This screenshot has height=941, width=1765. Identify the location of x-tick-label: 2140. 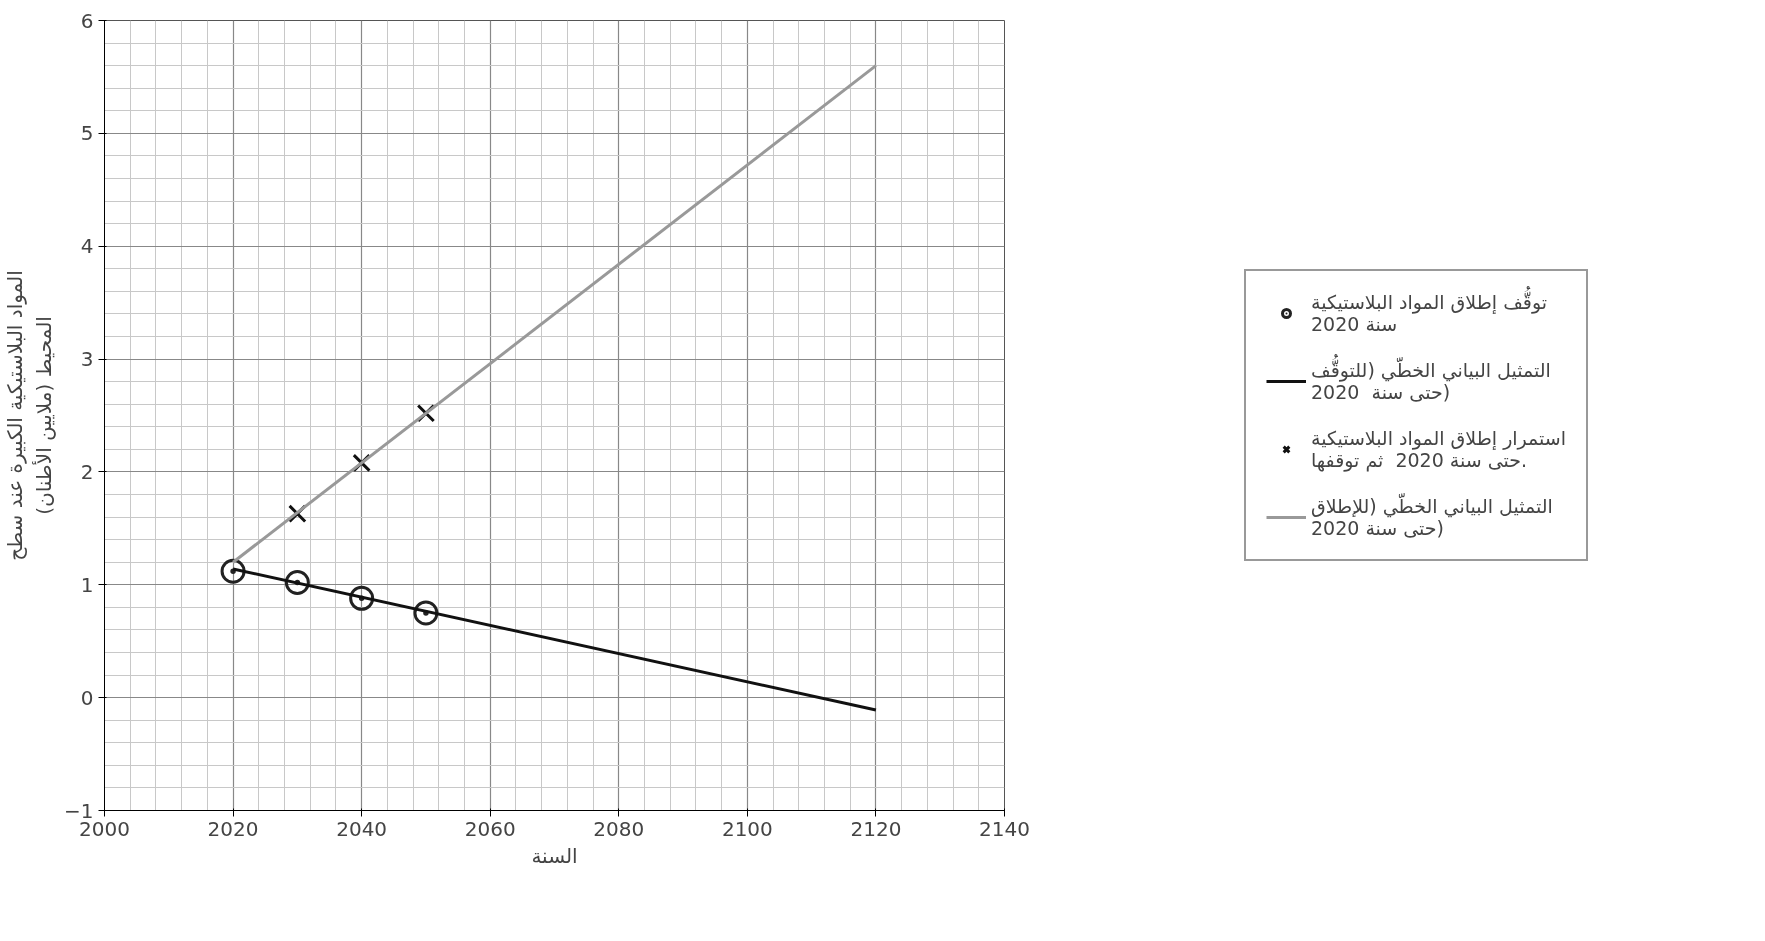
(1004, 828).